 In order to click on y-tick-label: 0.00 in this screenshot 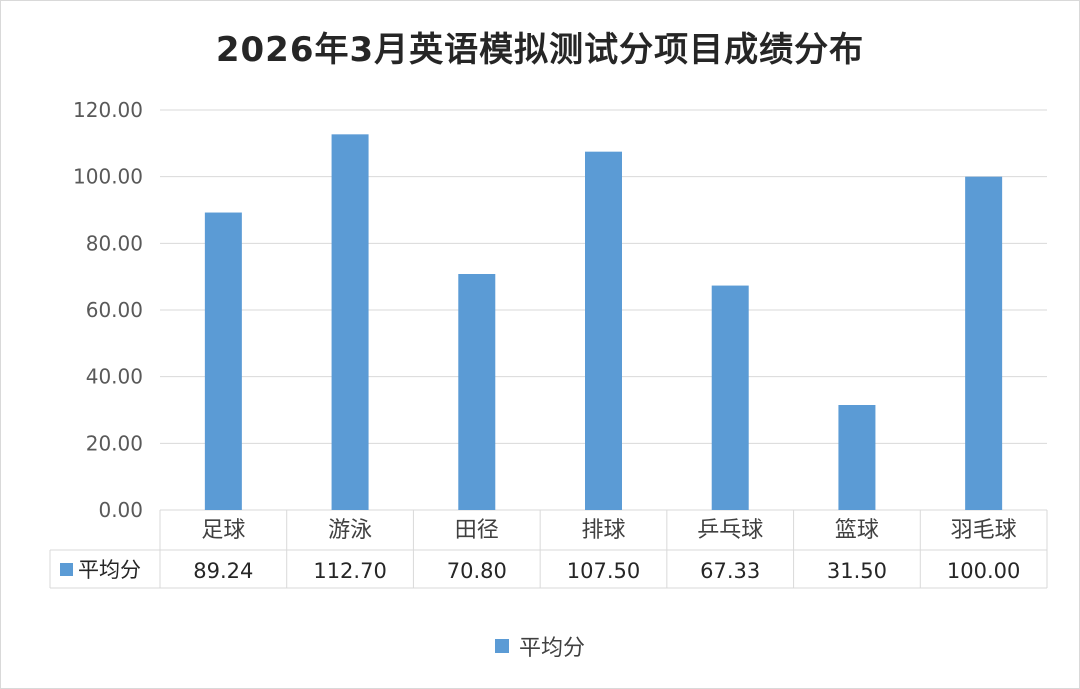, I will do `click(120, 510)`.